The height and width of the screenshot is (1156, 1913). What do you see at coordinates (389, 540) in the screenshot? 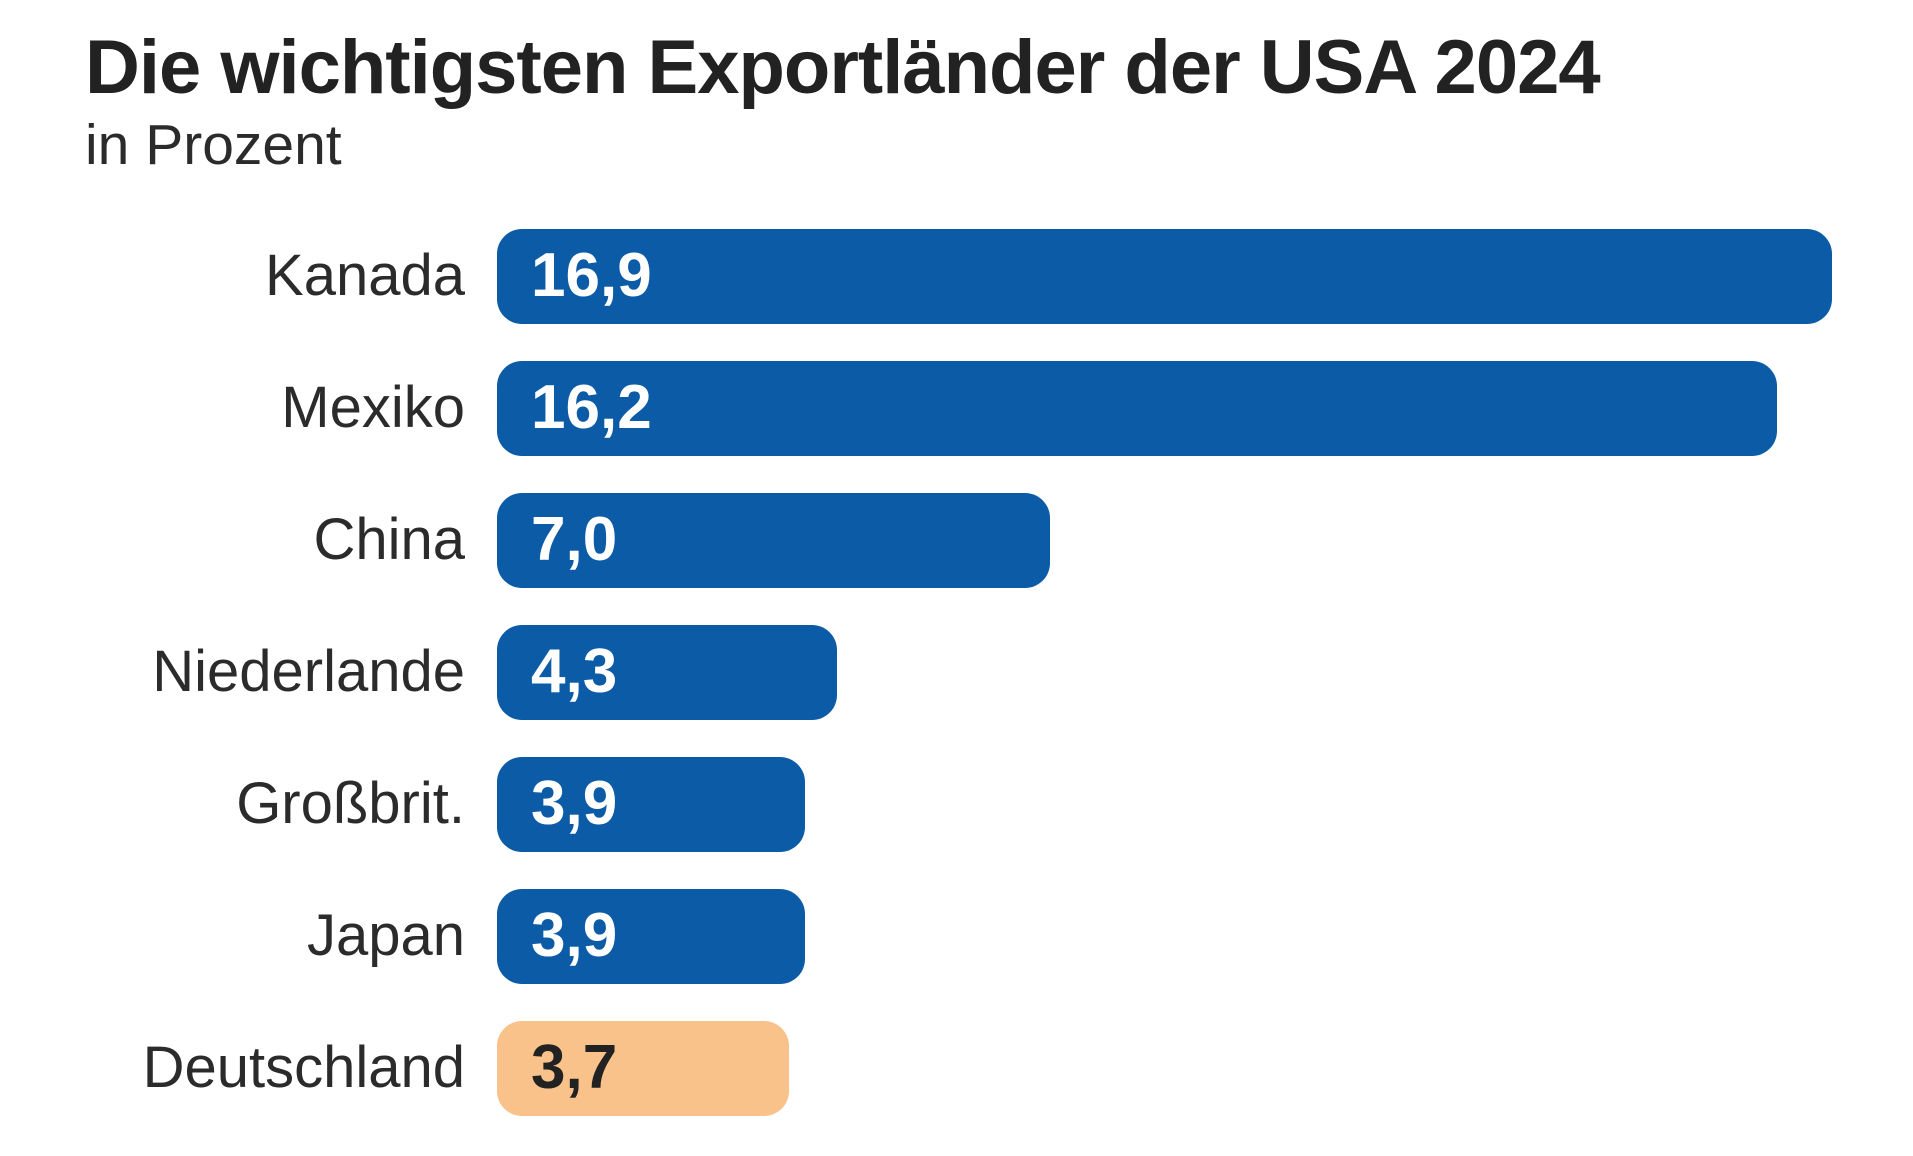
I see `bar-category-label: China` at bounding box center [389, 540].